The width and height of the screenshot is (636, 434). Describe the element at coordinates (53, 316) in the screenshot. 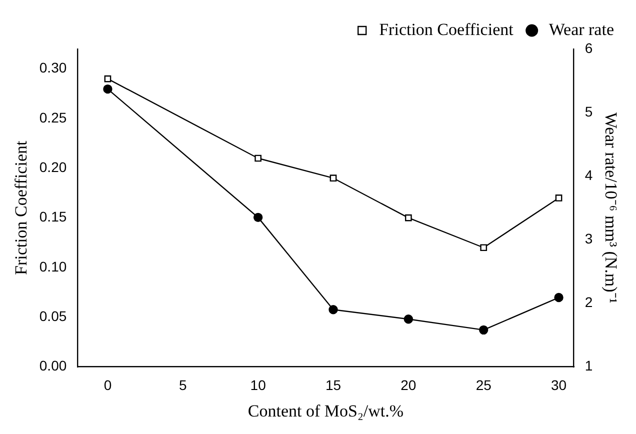

I see `y-tick-label: 0.05` at that location.